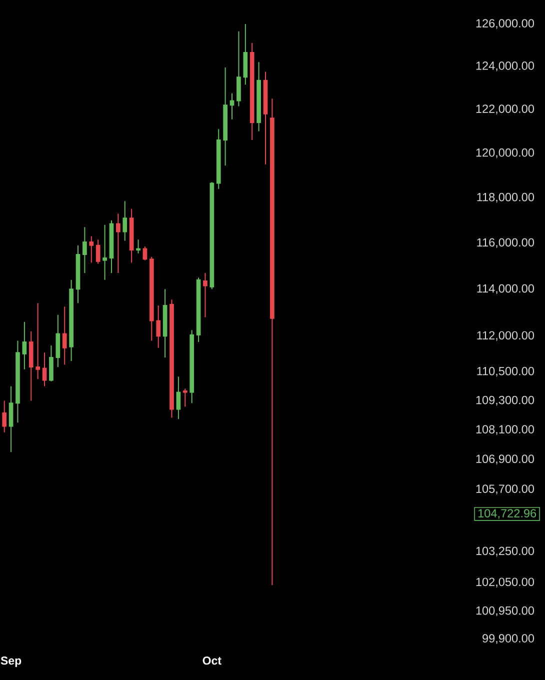 The image size is (545, 680). Describe the element at coordinates (505, 583) in the screenshot. I see `y-tick-label: 102,050.00` at that location.